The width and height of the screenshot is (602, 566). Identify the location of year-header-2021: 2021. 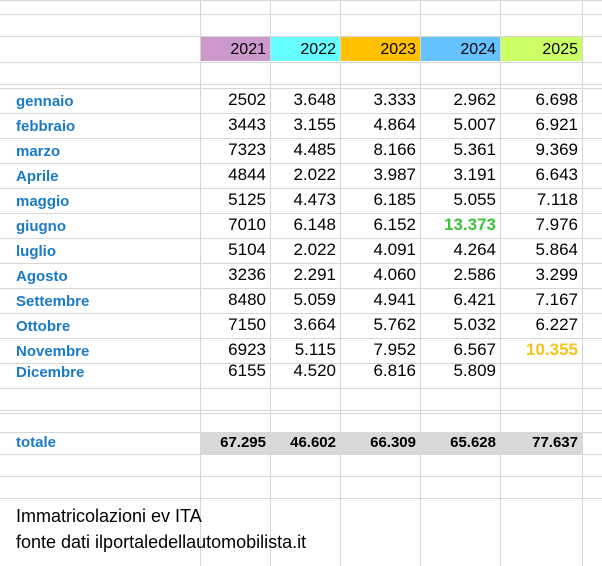
(235, 49).